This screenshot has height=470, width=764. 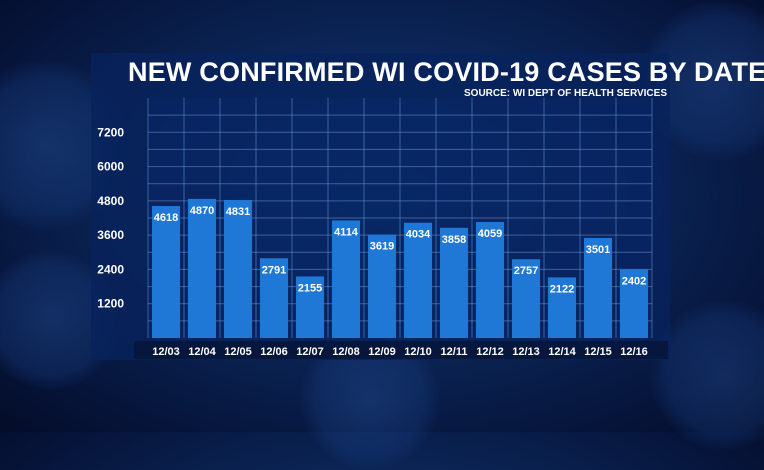 What do you see at coordinates (274, 352) in the screenshot?
I see `x-tick-label: 12/06` at bounding box center [274, 352].